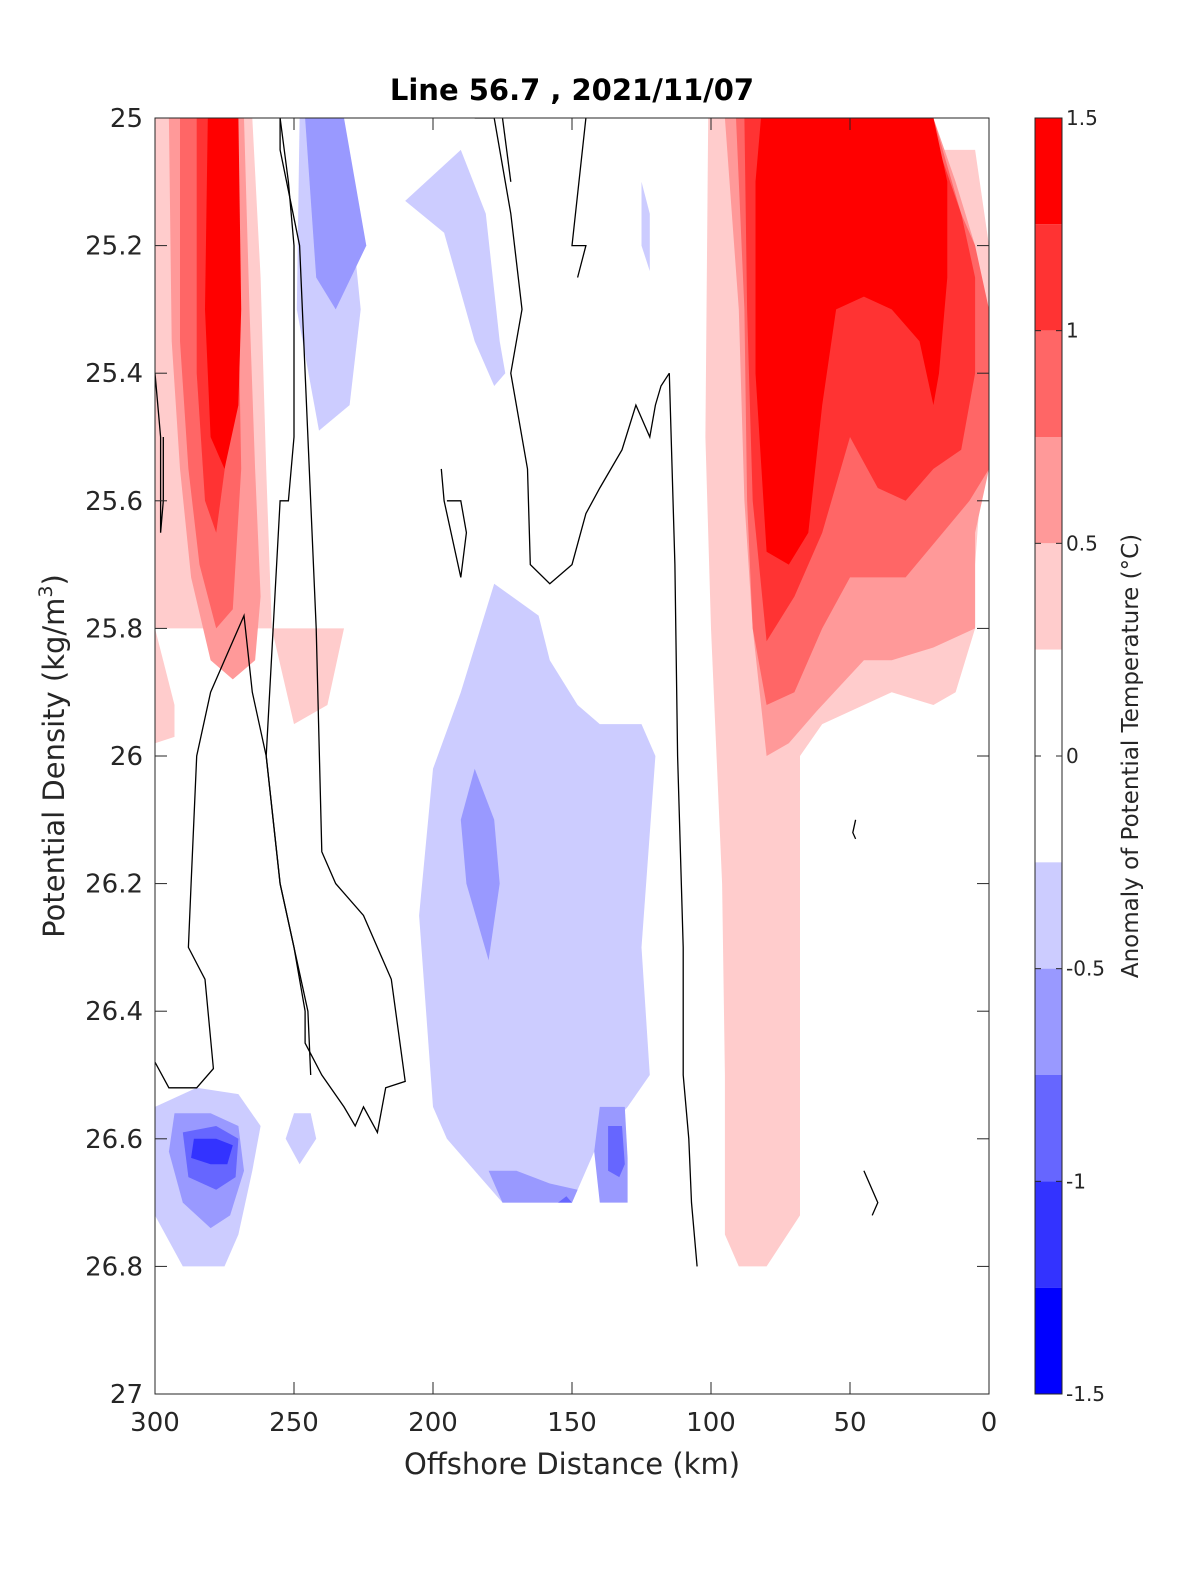 The image size is (1200, 1575). I want to click on y-tick-label: 26.4, so click(114, 1012).